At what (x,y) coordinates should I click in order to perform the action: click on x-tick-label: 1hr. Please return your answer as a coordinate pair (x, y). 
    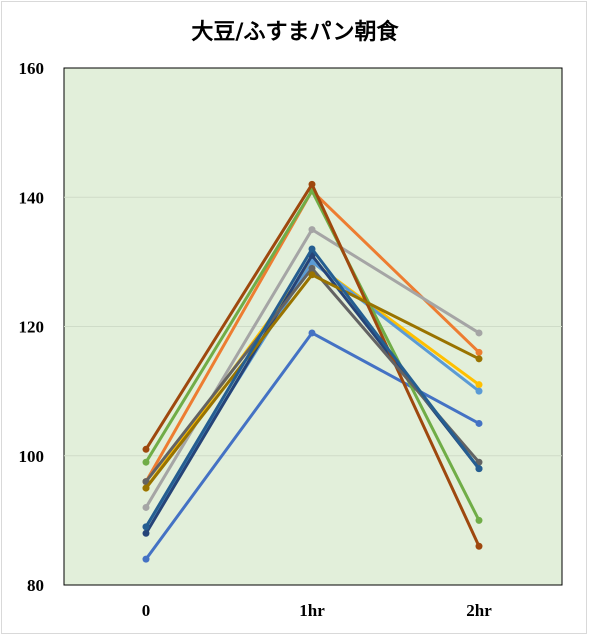
    Looking at the image, I should click on (312, 610).